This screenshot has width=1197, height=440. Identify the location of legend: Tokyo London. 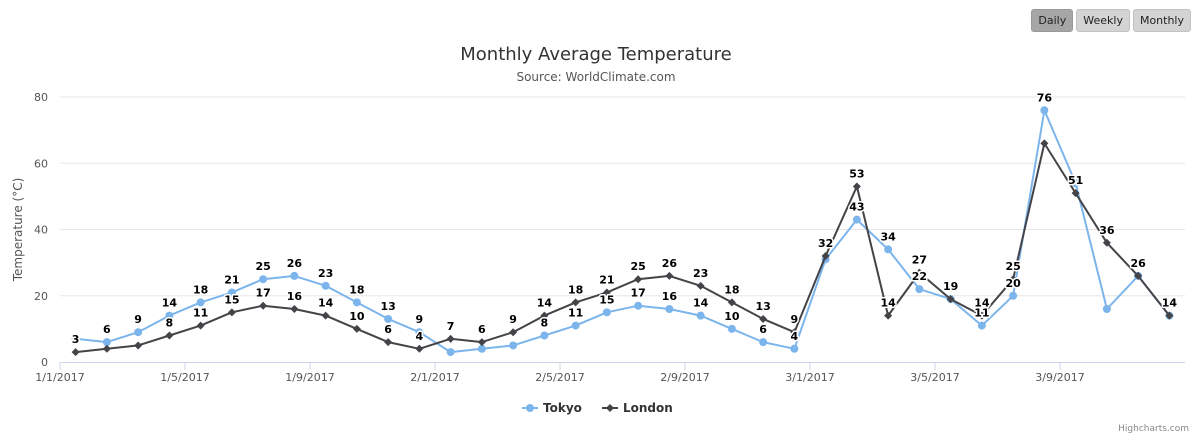
(597, 408).